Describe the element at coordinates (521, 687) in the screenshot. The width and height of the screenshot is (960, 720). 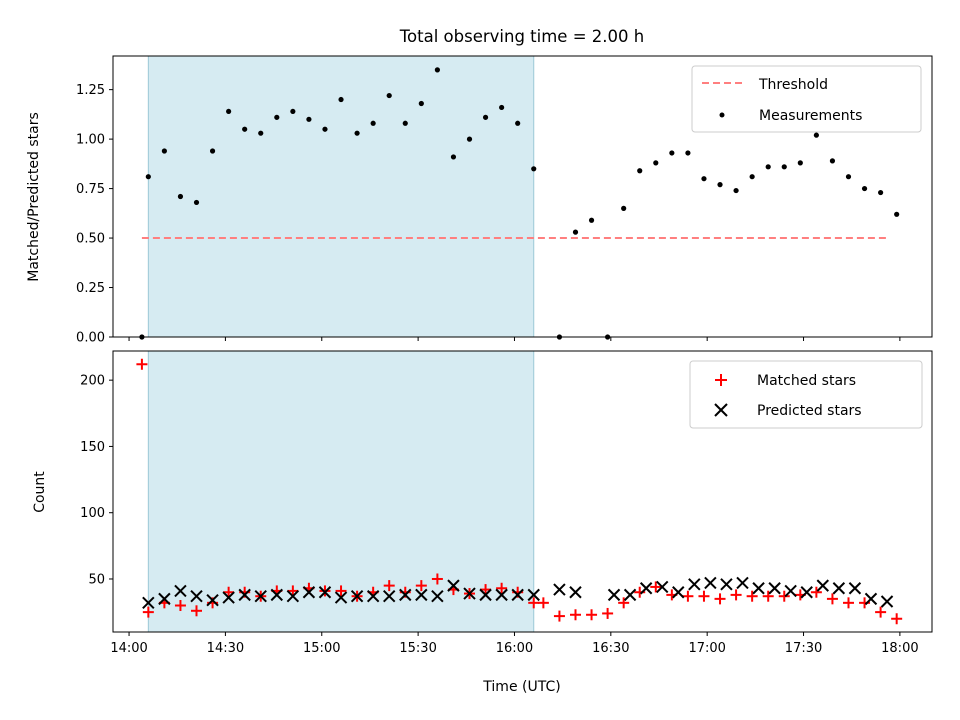
I see `x-axis-label: Time (UTC)` at that location.